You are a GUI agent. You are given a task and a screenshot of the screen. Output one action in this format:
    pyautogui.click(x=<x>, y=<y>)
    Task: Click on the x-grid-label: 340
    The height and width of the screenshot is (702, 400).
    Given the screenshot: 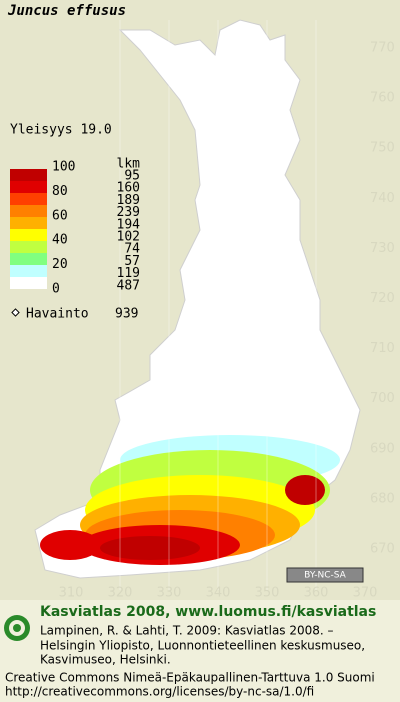 What is the action you would take?
    pyautogui.click(x=218, y=593)
    